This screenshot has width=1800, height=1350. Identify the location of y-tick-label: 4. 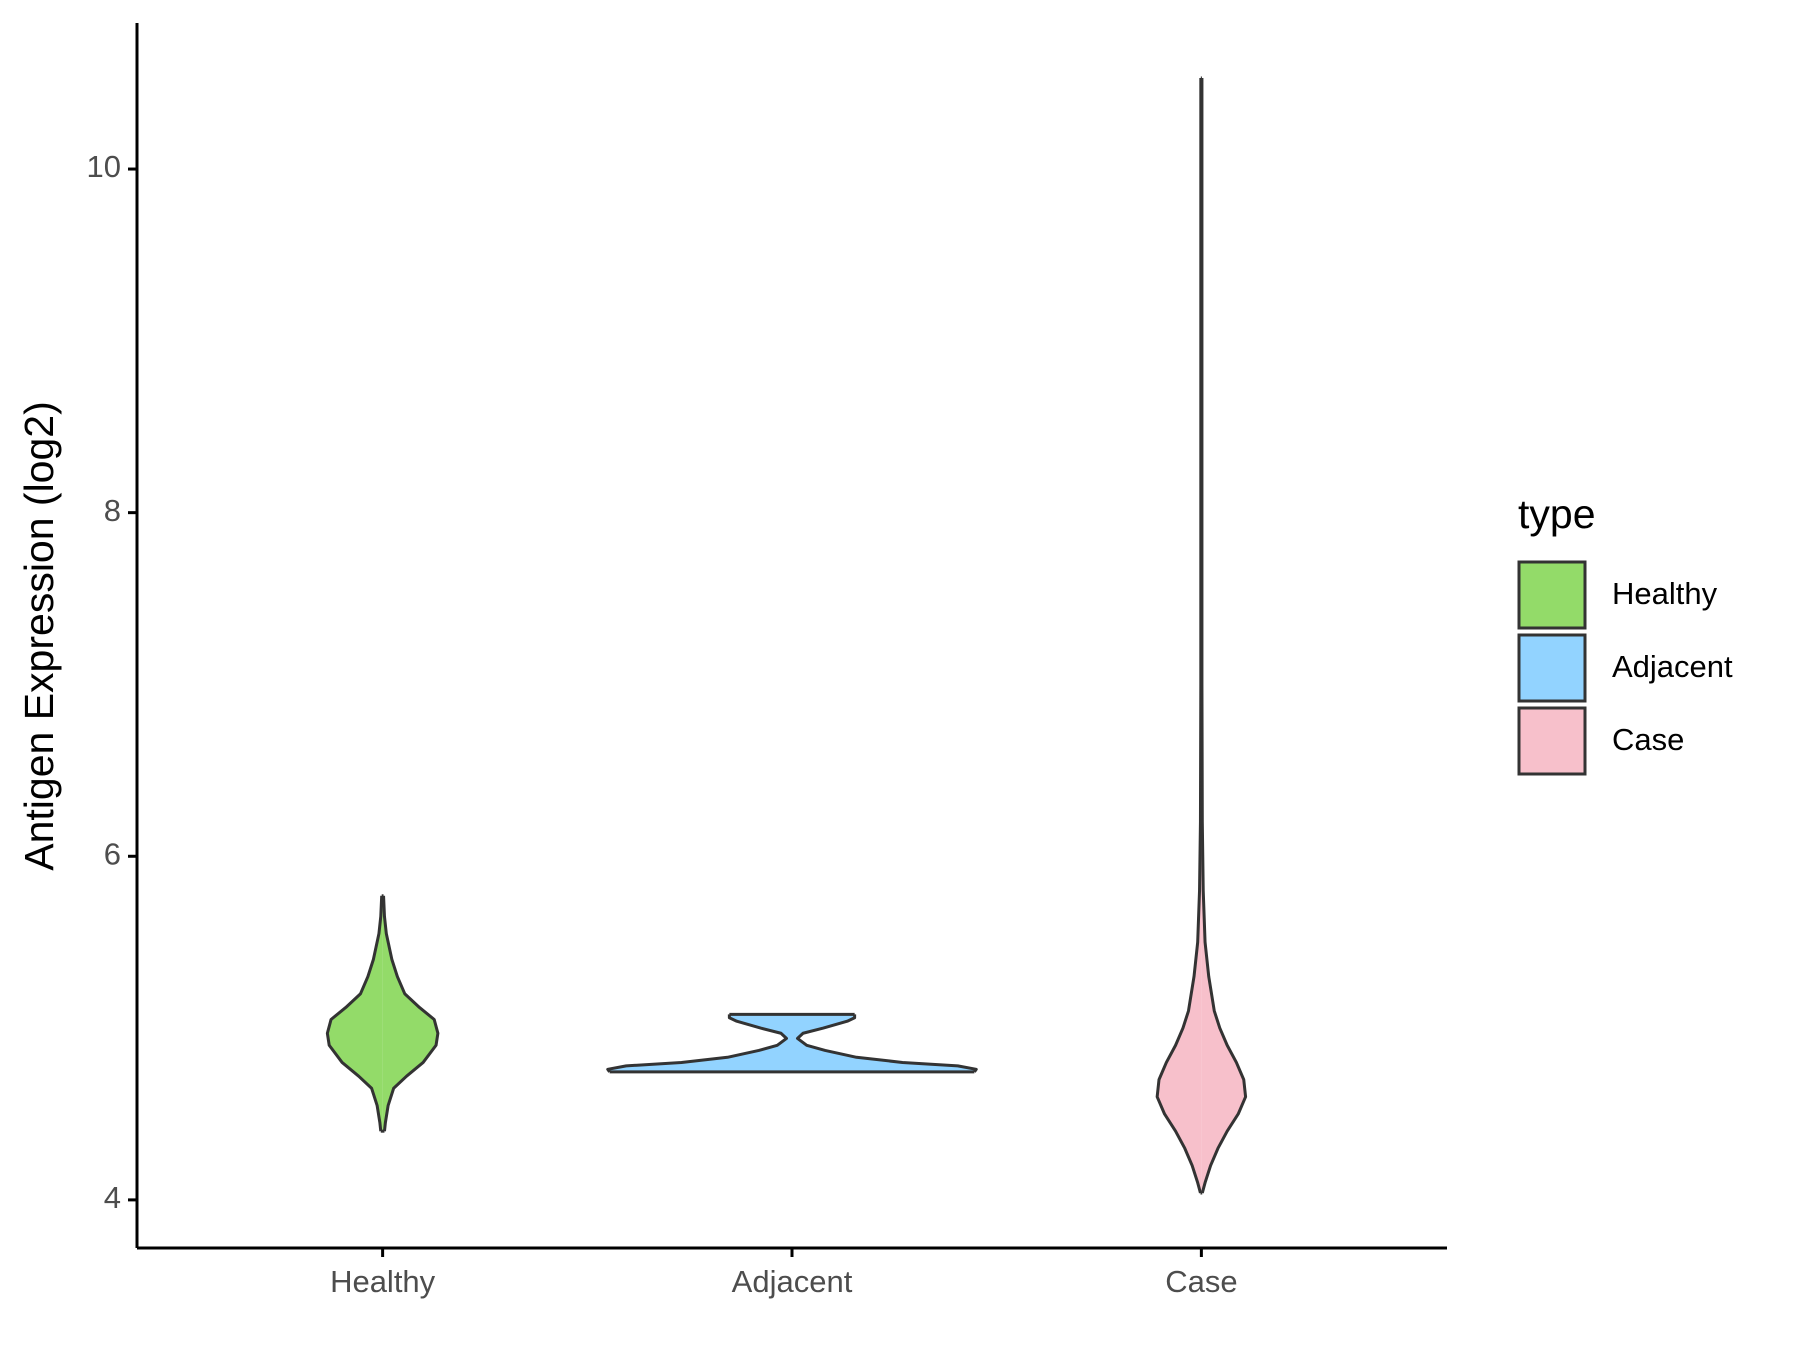
(112, 1197).